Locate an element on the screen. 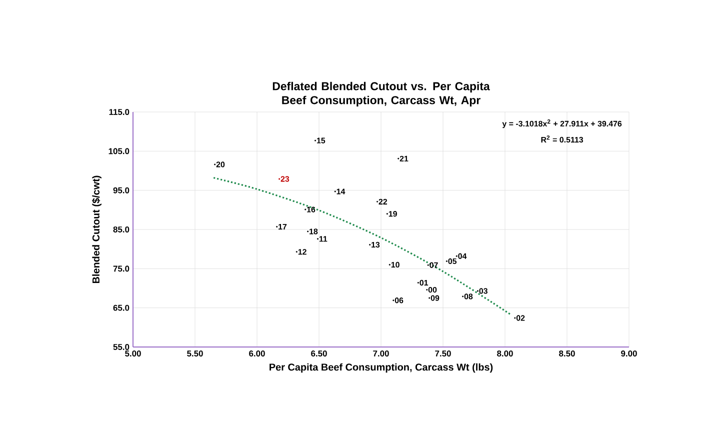 The width and height of the screenshot is (714, 445). x-tick-label: 6.00 is located at coordinates (257, 353).